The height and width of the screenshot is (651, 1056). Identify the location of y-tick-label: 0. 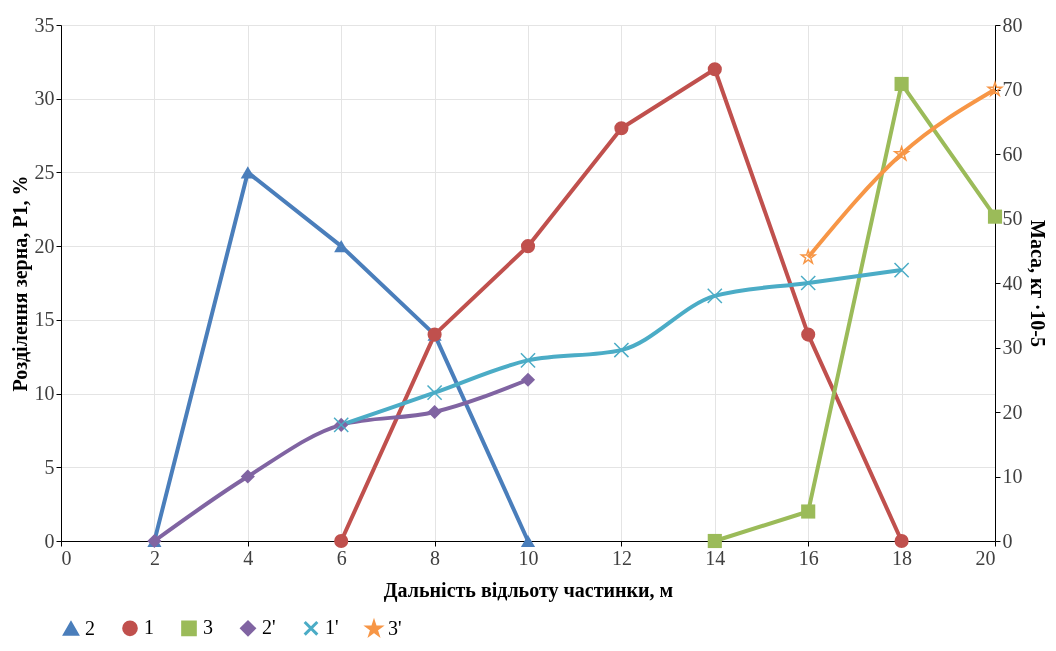
(49, 540).